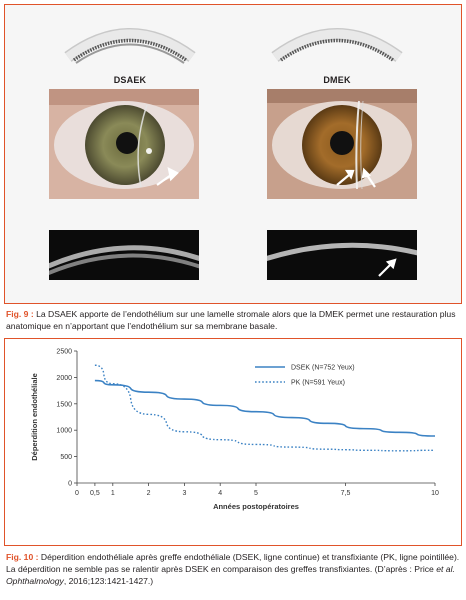  What do you see at coordinates (346, 493) in the screenshot?
I see `x-tick-label: 7,5` at bounding box center [346, 493].